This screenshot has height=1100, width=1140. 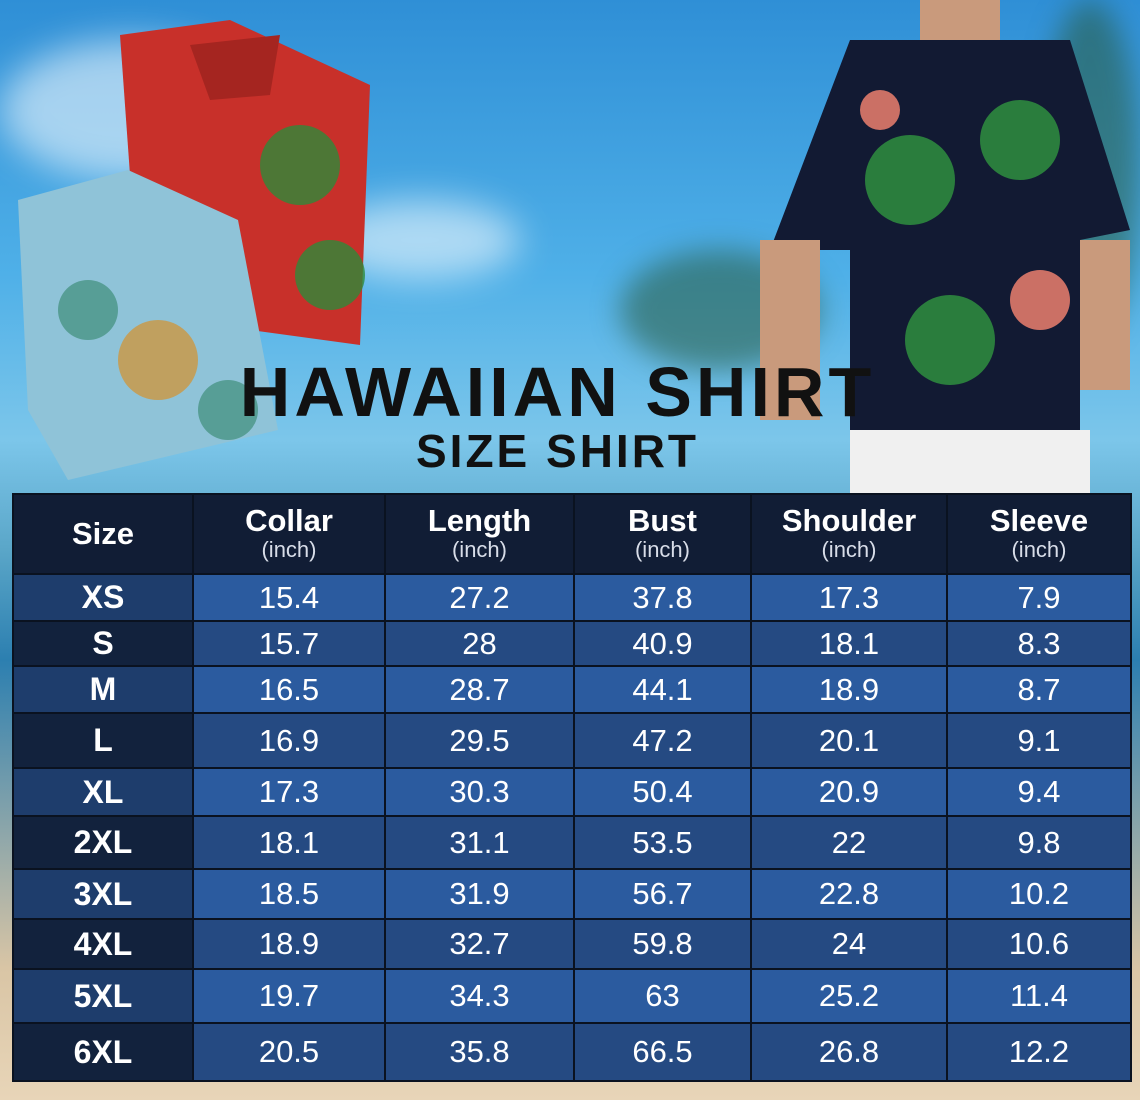 I want to click on table-row: 5XL 19.7 34.3 63 25.2 11.4, so click(x=572, y=996).